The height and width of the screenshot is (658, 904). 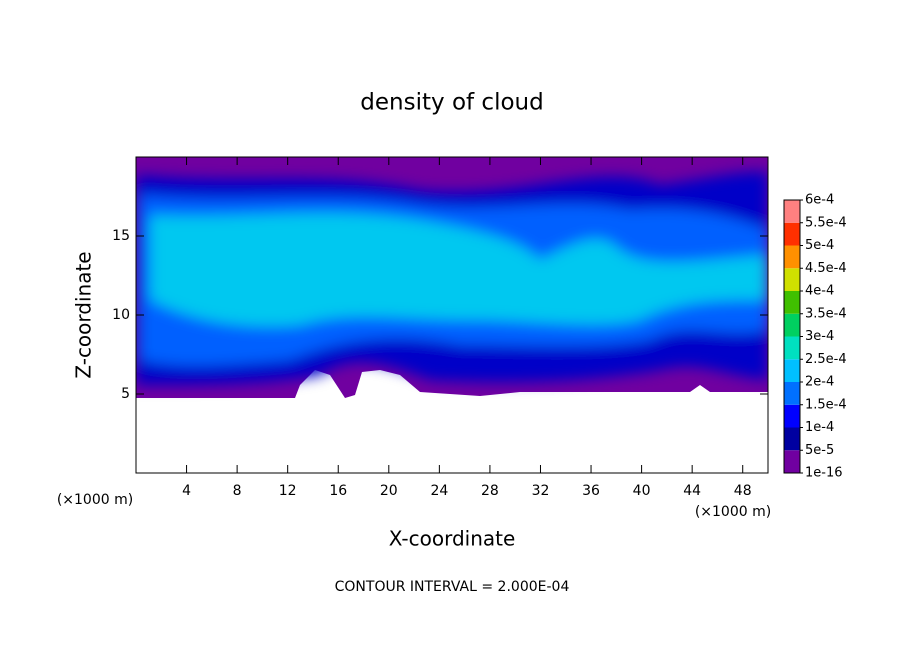 I want to click on y-tick-label: 15, so click(x=121, y=236).